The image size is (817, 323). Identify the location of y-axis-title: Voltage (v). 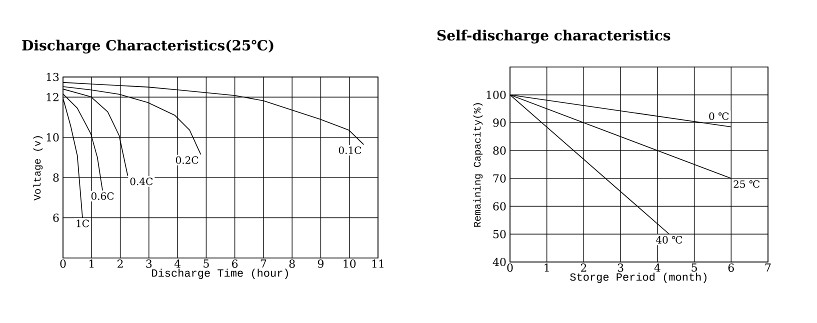
(38, 168).